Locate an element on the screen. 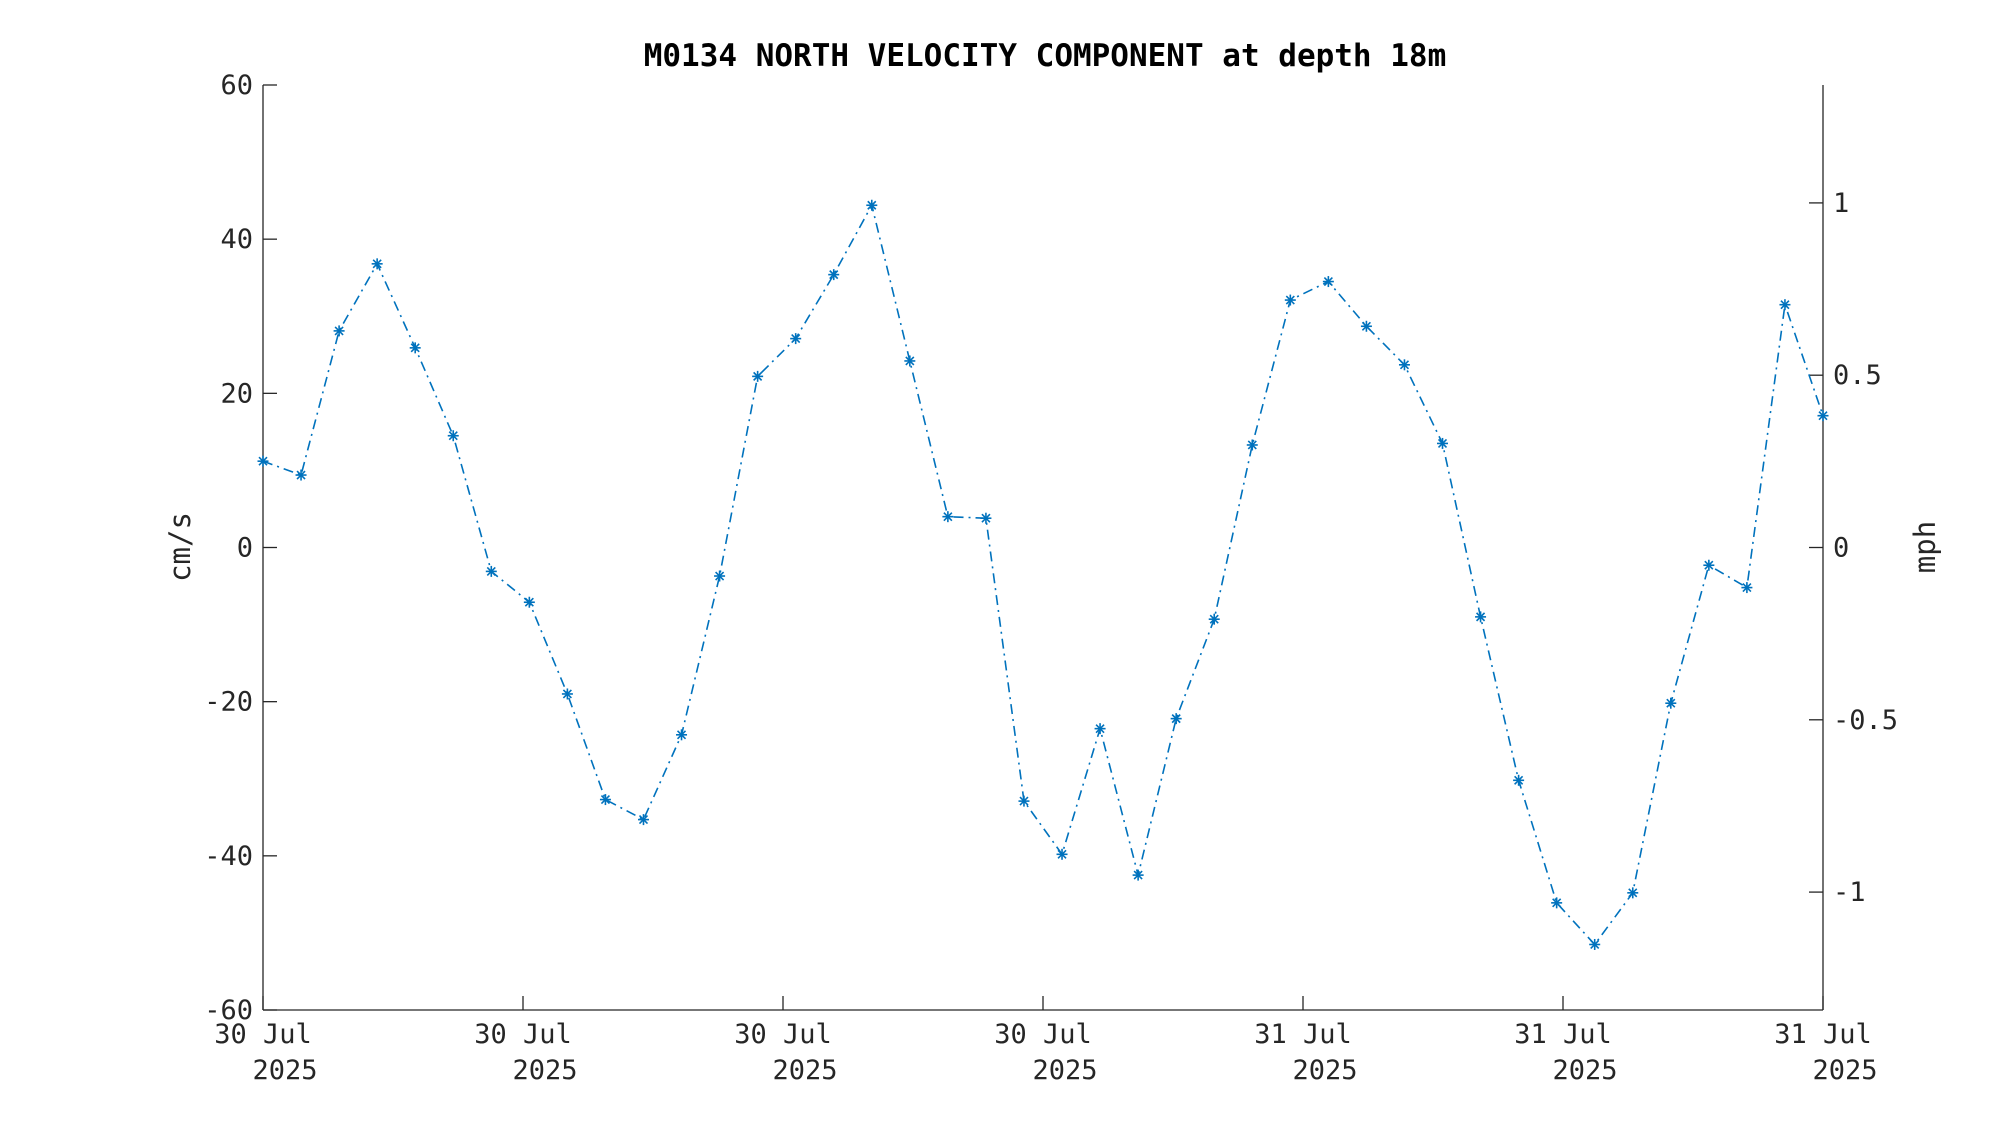 This screenshot has height=1125, width=2000. y2-tick-label: 0.5 is located at coordinates (1857, 375).